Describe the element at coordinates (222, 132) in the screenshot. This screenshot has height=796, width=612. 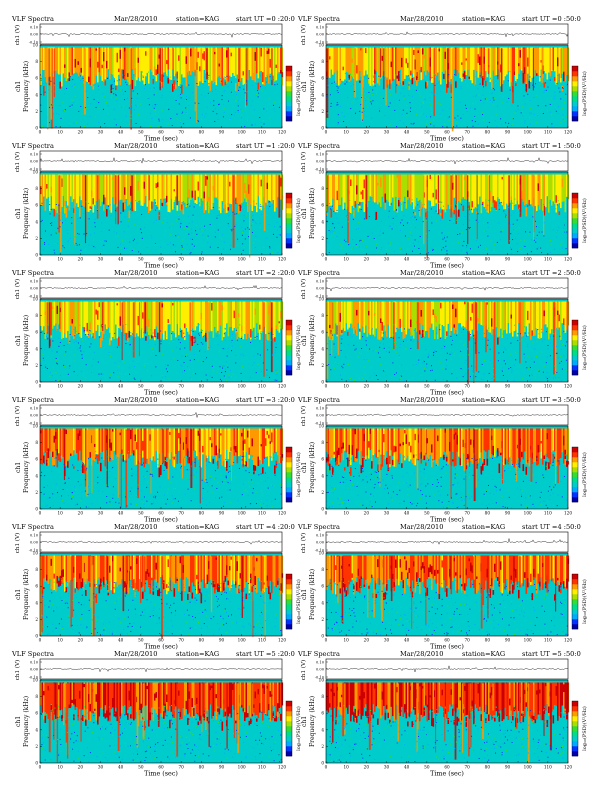
I see `x-tick-label: 90` at that location.